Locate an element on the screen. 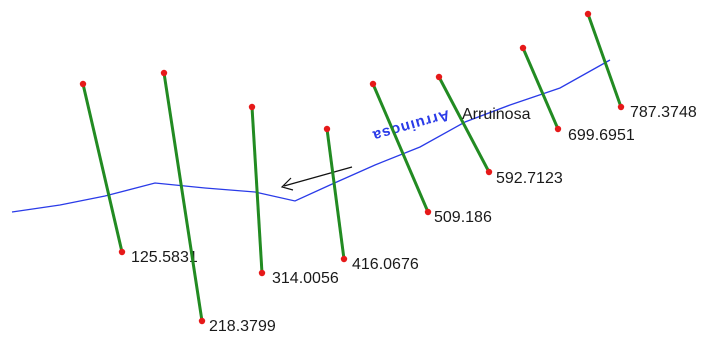 This screenshot has height=340, width=725. river-name-label: Arruinosa is located at coordinates (496, 114).